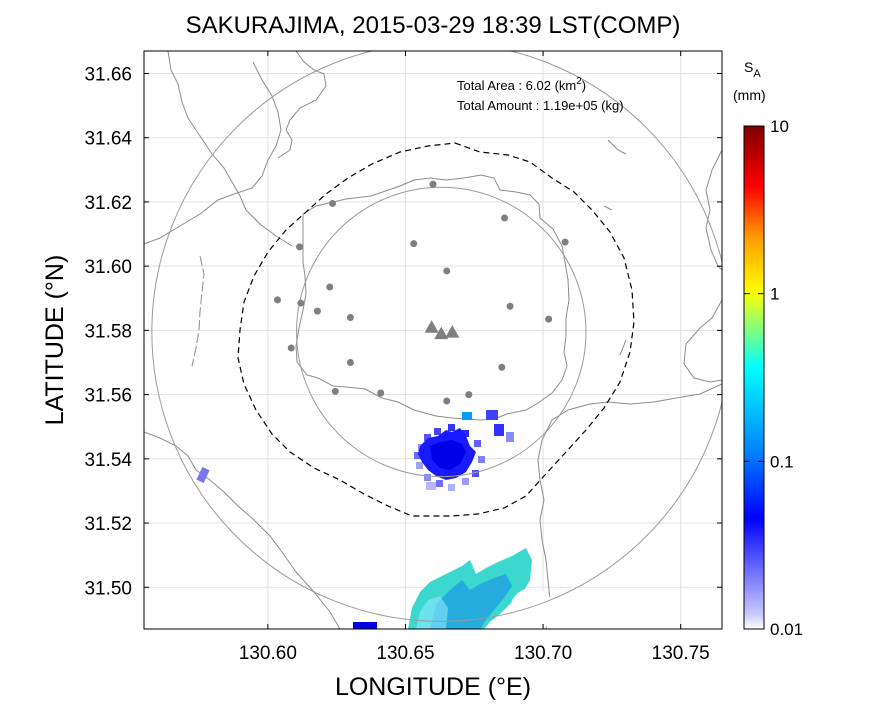 This screenshot has width=875, height=723. Describe the element at coordinates (108, 139) in the screenshot. I see `y-tick-label: 31.64` at that location.